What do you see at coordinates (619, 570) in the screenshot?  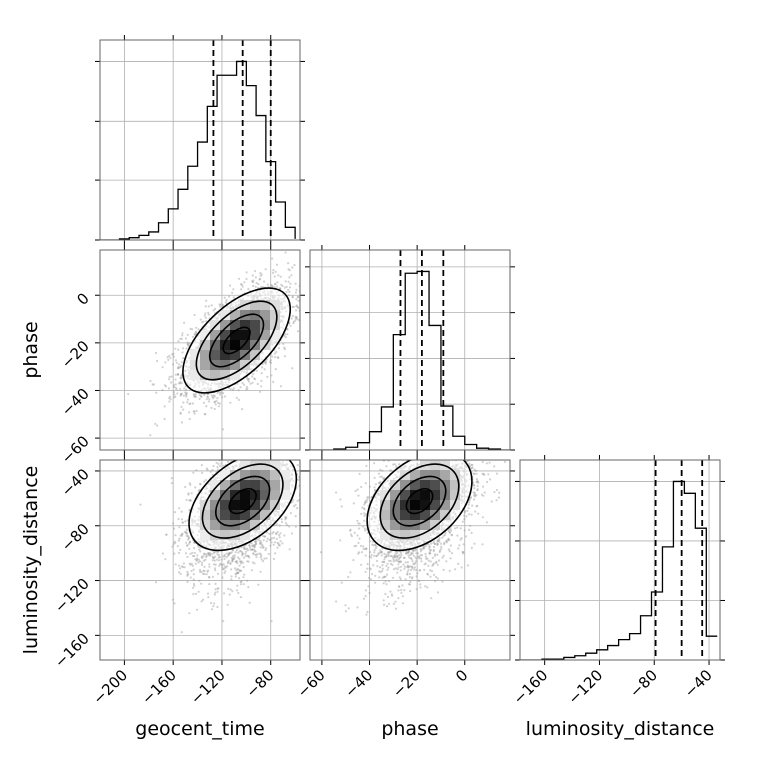 I see `histogram-bars` at bounding box center [619, 570].